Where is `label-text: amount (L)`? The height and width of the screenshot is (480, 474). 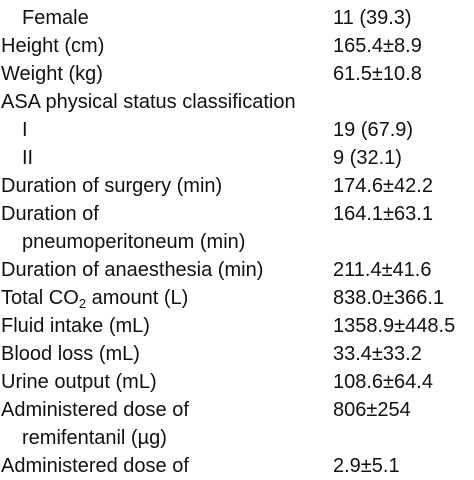 label-text: amount (L) is located at coordinates (137, 298).